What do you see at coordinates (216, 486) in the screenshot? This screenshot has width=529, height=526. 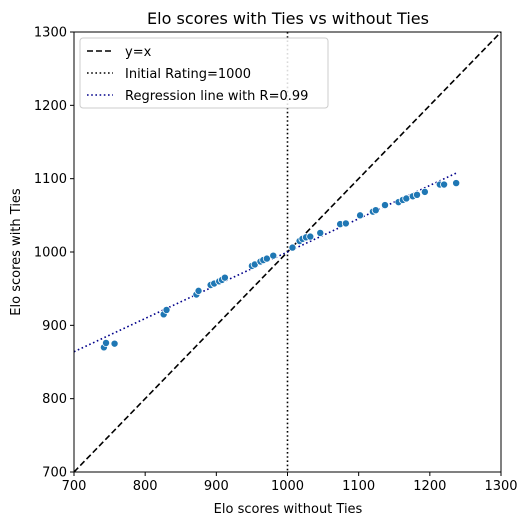 I see `x-tick-label: 900` at bounding box center [216, 486].